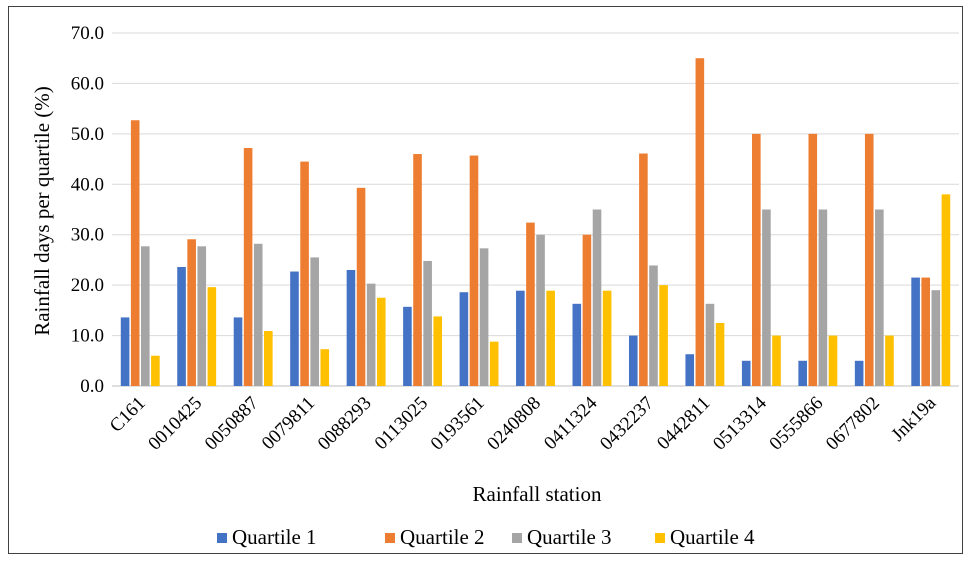  Describe the element at coordinates (135, 253) in the screenshot. I see `bar-quartile-2-C161` at that location.